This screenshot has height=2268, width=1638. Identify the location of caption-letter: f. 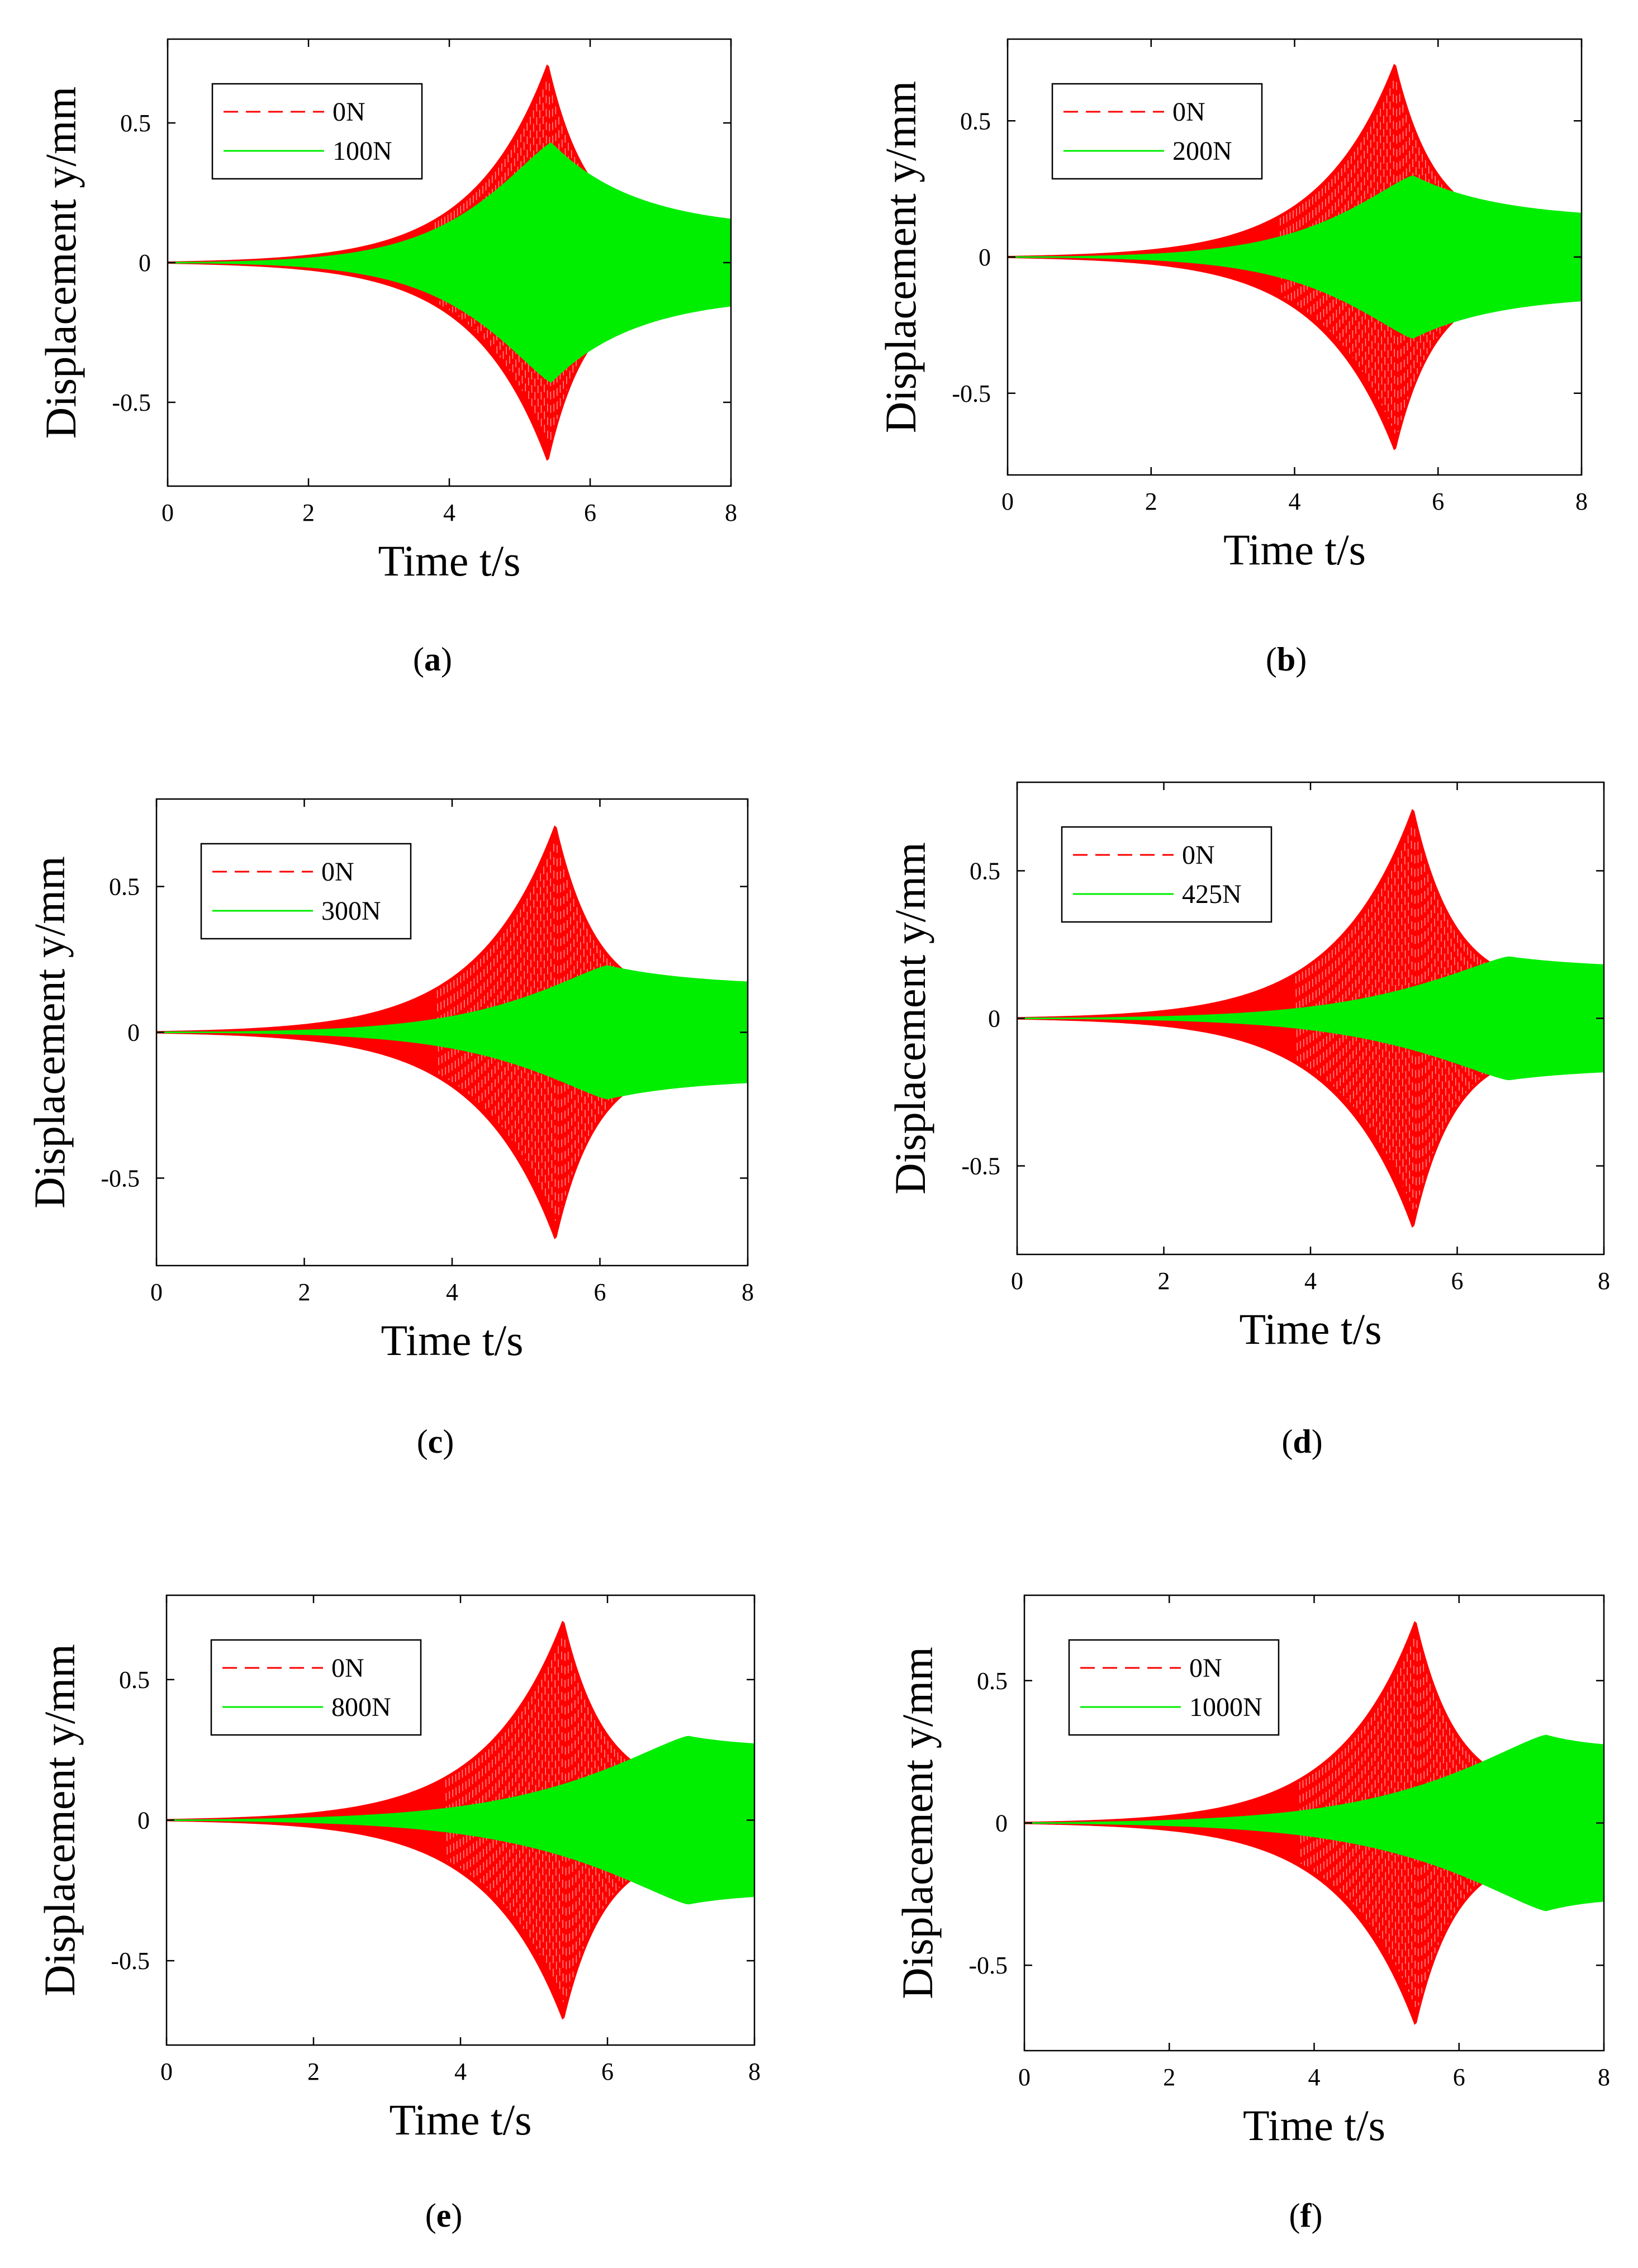
(1306, 2215).